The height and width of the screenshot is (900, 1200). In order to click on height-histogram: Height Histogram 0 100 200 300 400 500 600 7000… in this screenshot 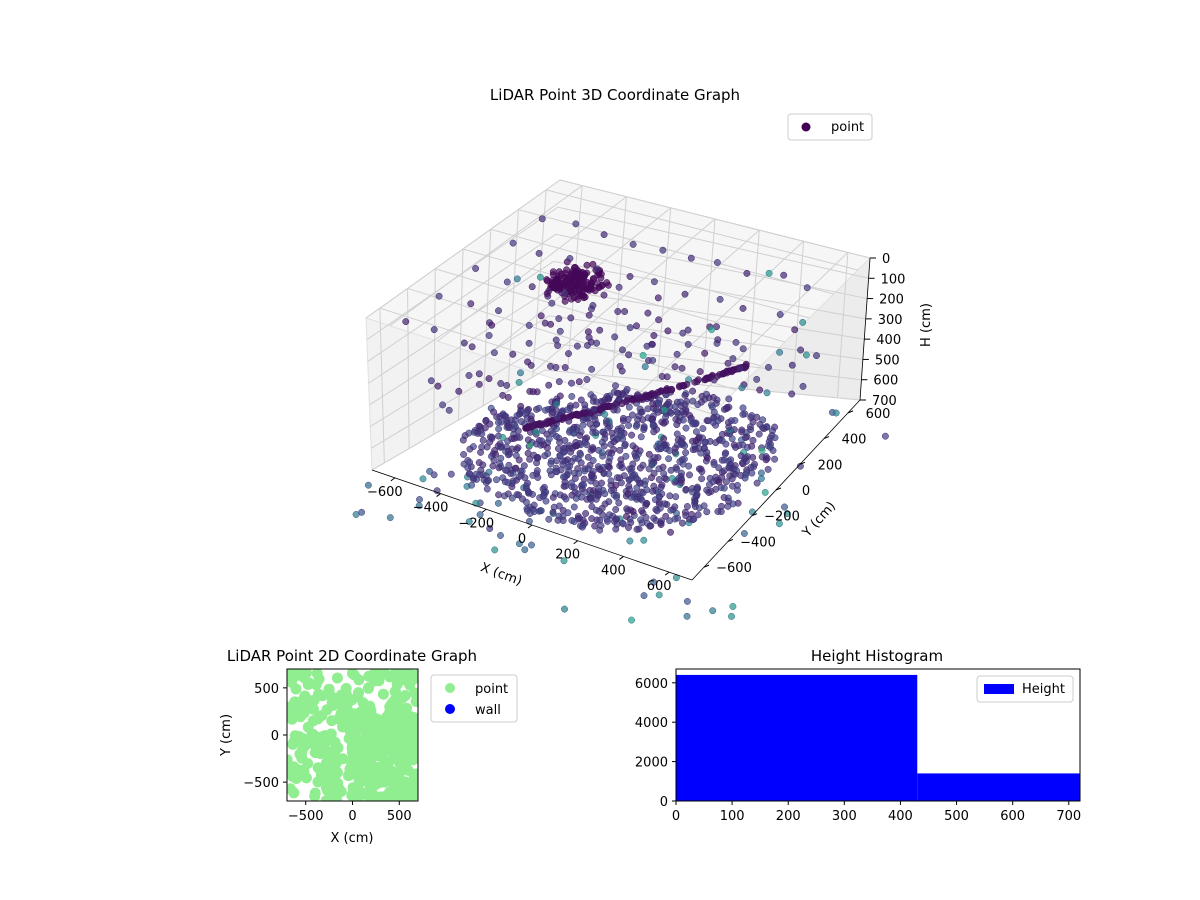, I will do `click(858, 735)`.